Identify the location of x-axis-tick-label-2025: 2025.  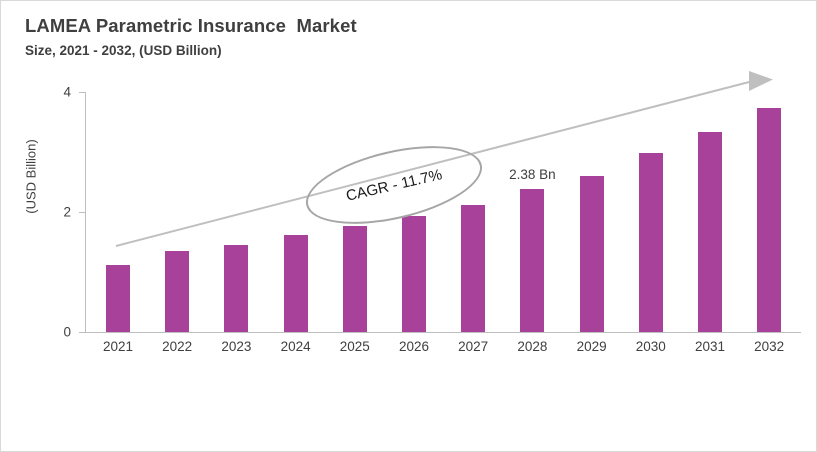
(354, 346).